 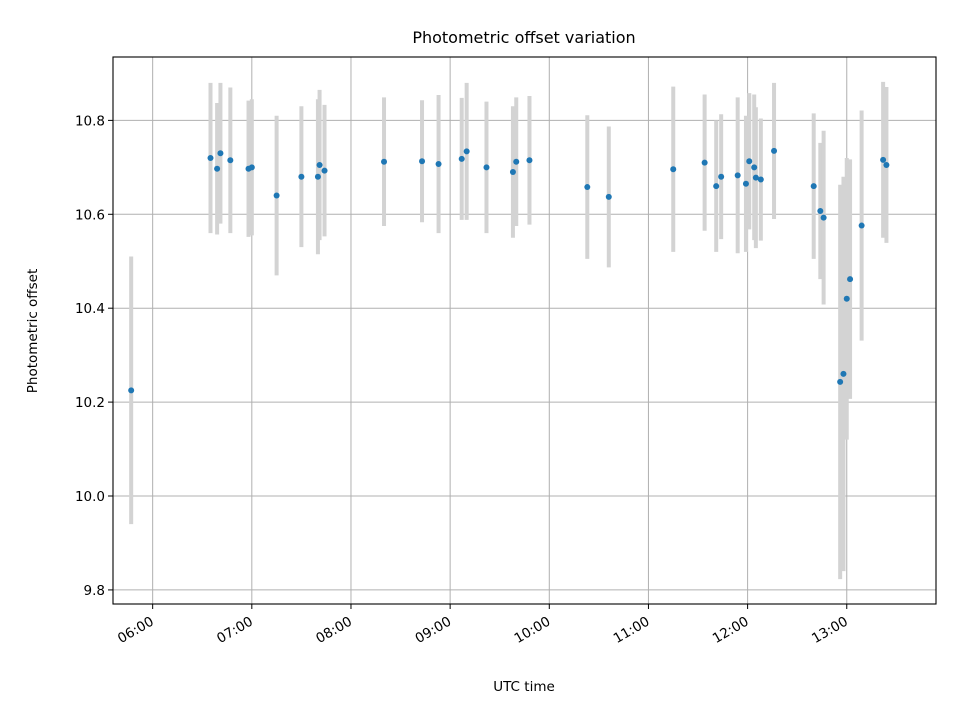 I want to click on x-tick-label: 11:00, so click(x=632, y=630).